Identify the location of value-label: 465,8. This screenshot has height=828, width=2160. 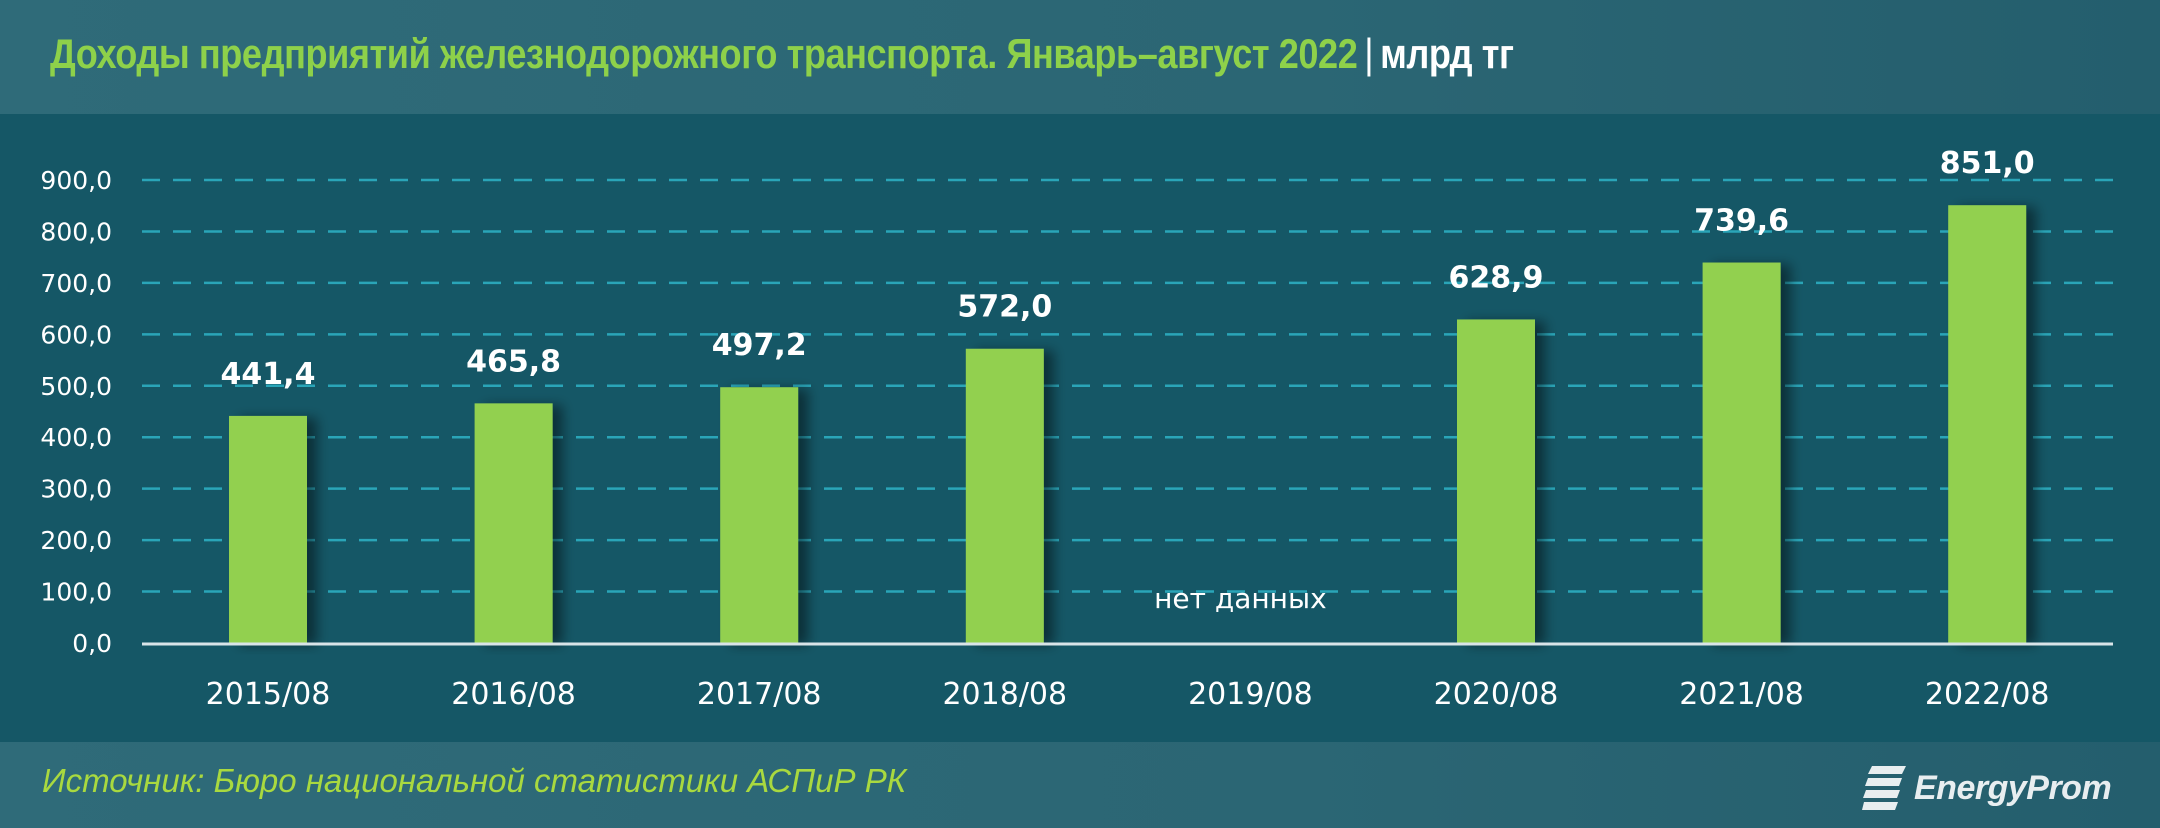
(513, 361).